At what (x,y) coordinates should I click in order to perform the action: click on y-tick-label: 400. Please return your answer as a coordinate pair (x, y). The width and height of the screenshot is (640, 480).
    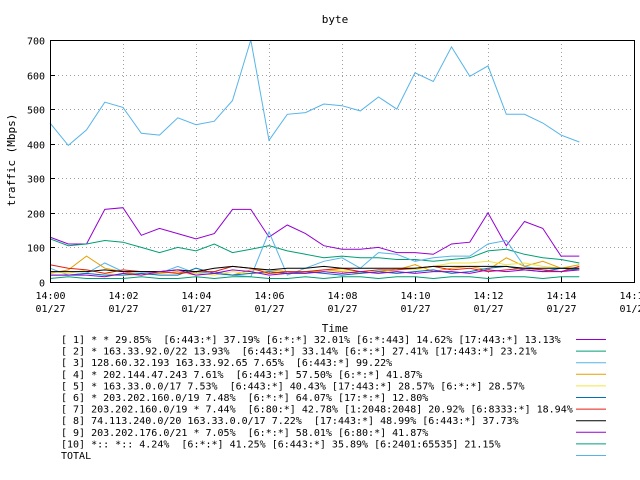
    Looking at the image, I should click on (36, 146).